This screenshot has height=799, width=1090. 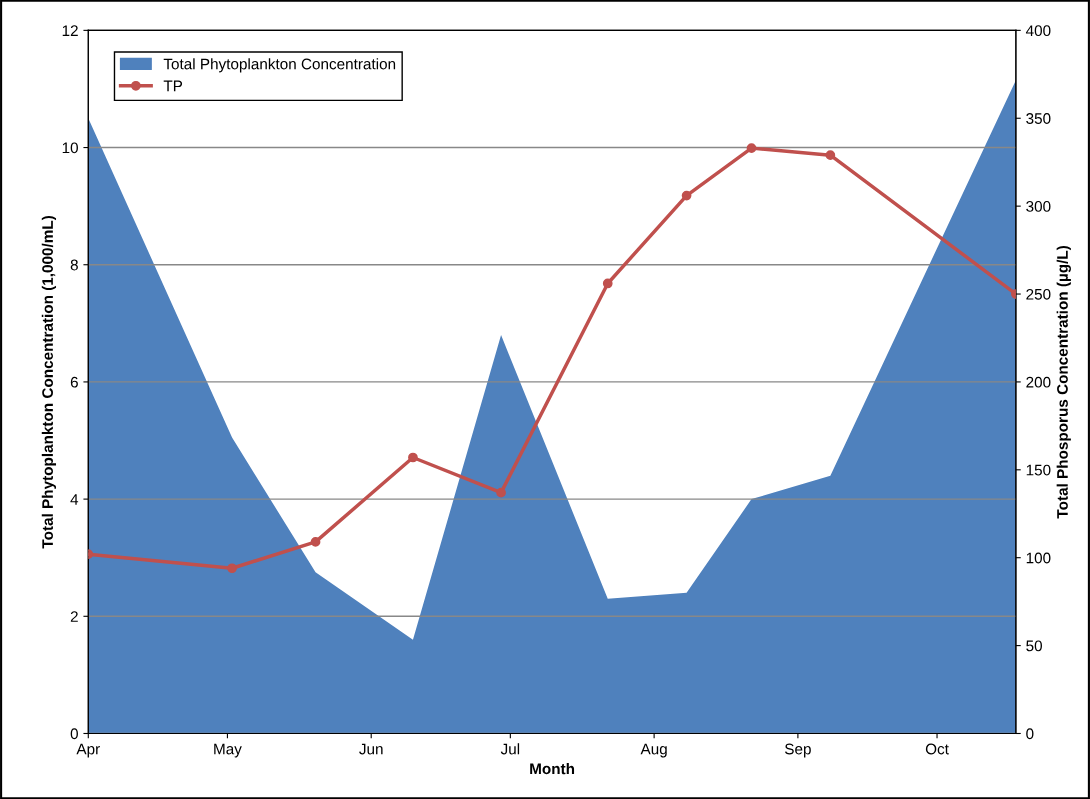 What do you see at coordinates (1038, 206) in the screenshot?
I see `y2-tick-label: 300` at bounding box center [1038, 206].